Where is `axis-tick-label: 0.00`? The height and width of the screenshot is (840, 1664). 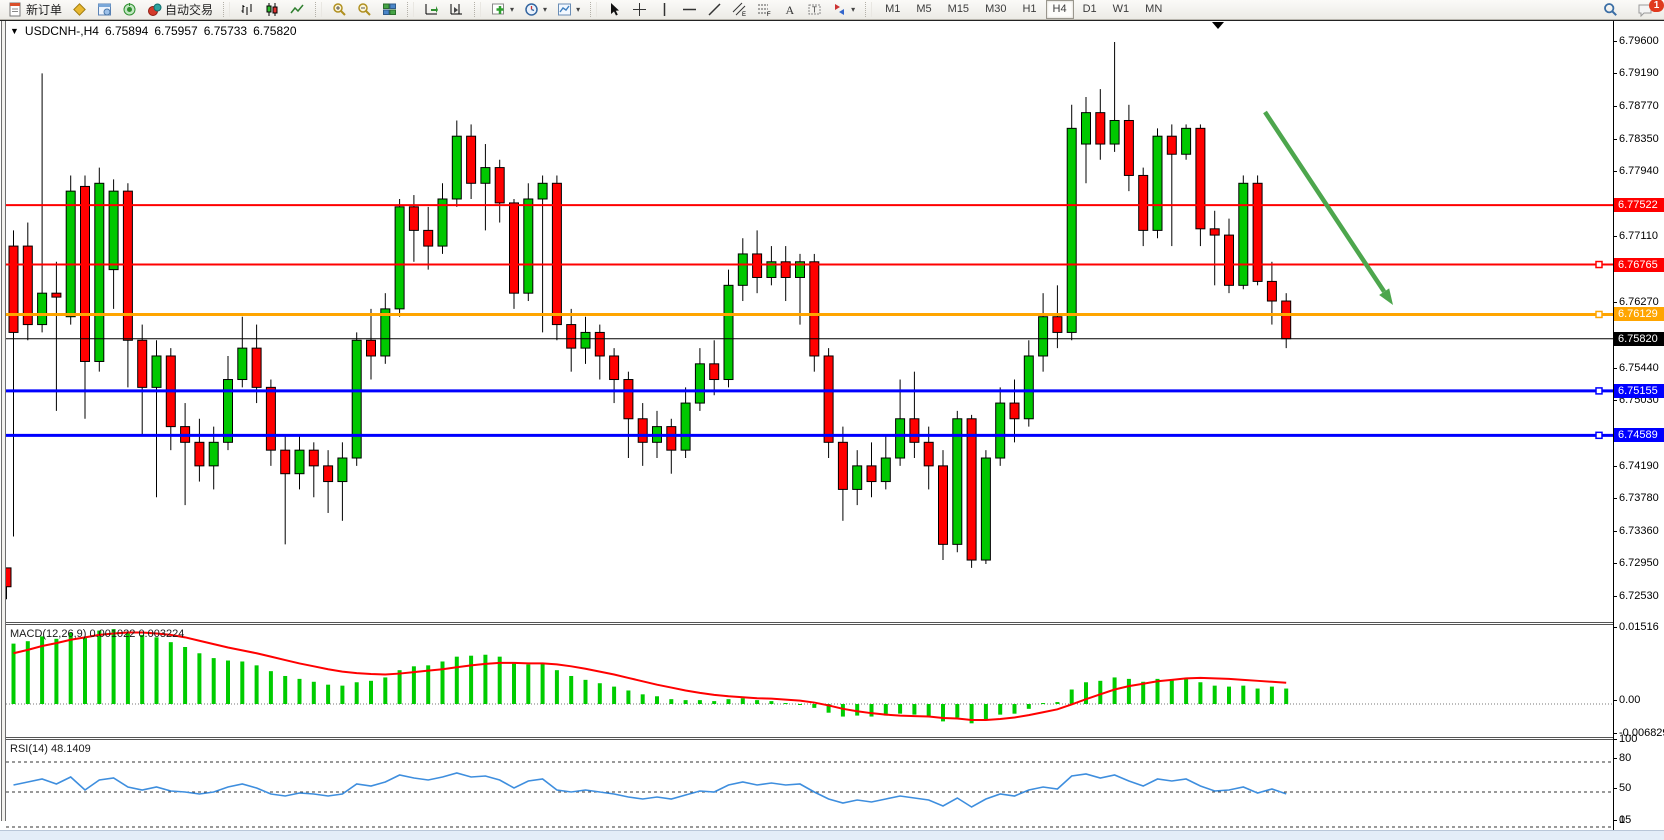
axis-tick-label: 0.00 is located at coordinates (1627, 700).